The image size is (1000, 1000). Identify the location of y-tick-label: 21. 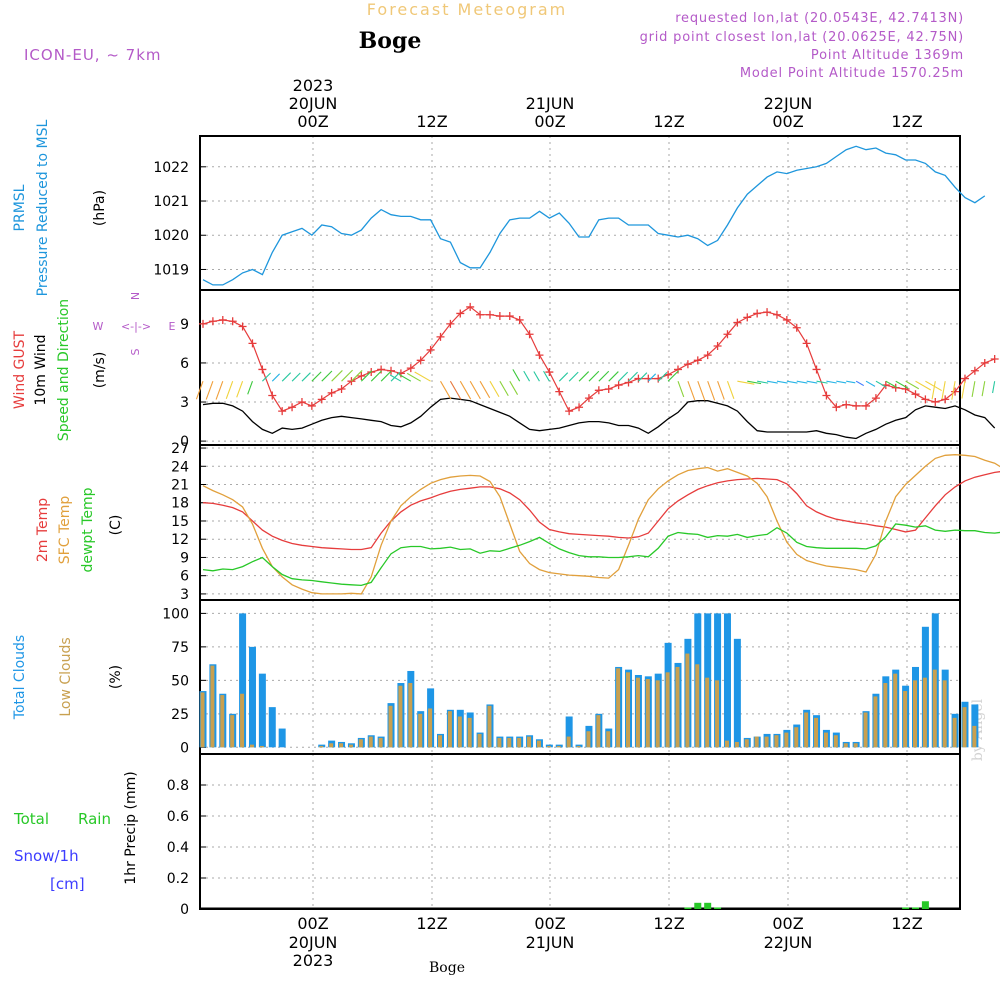
(180, 486).